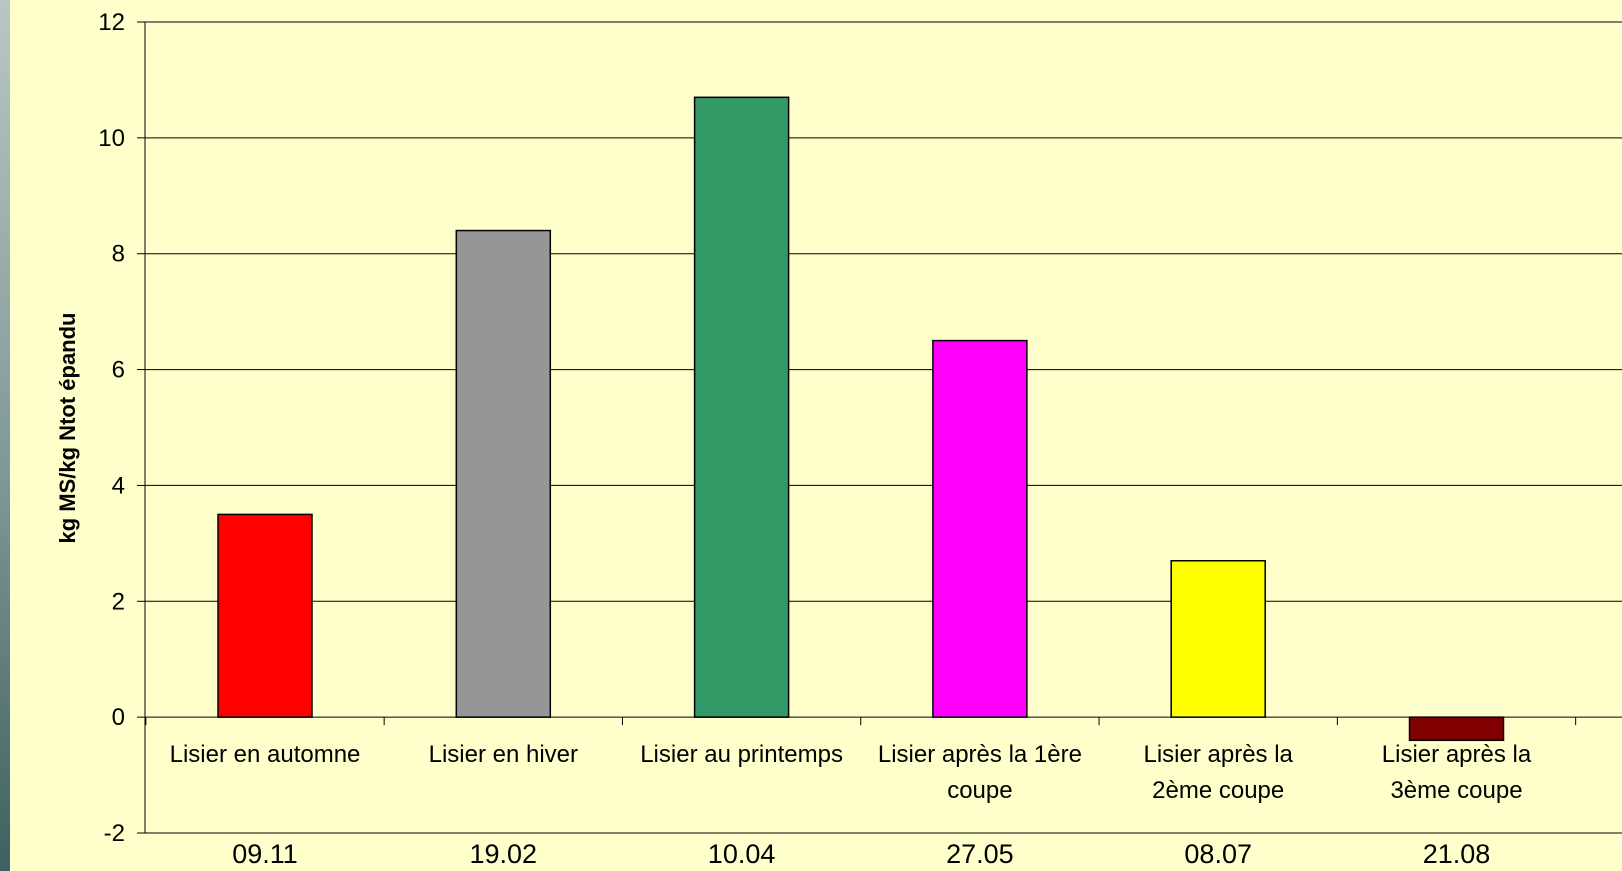  Describe the element at coordinates (1456, 790) in the screenshot. I see `category-label-line: 3ème coupe` at that location.